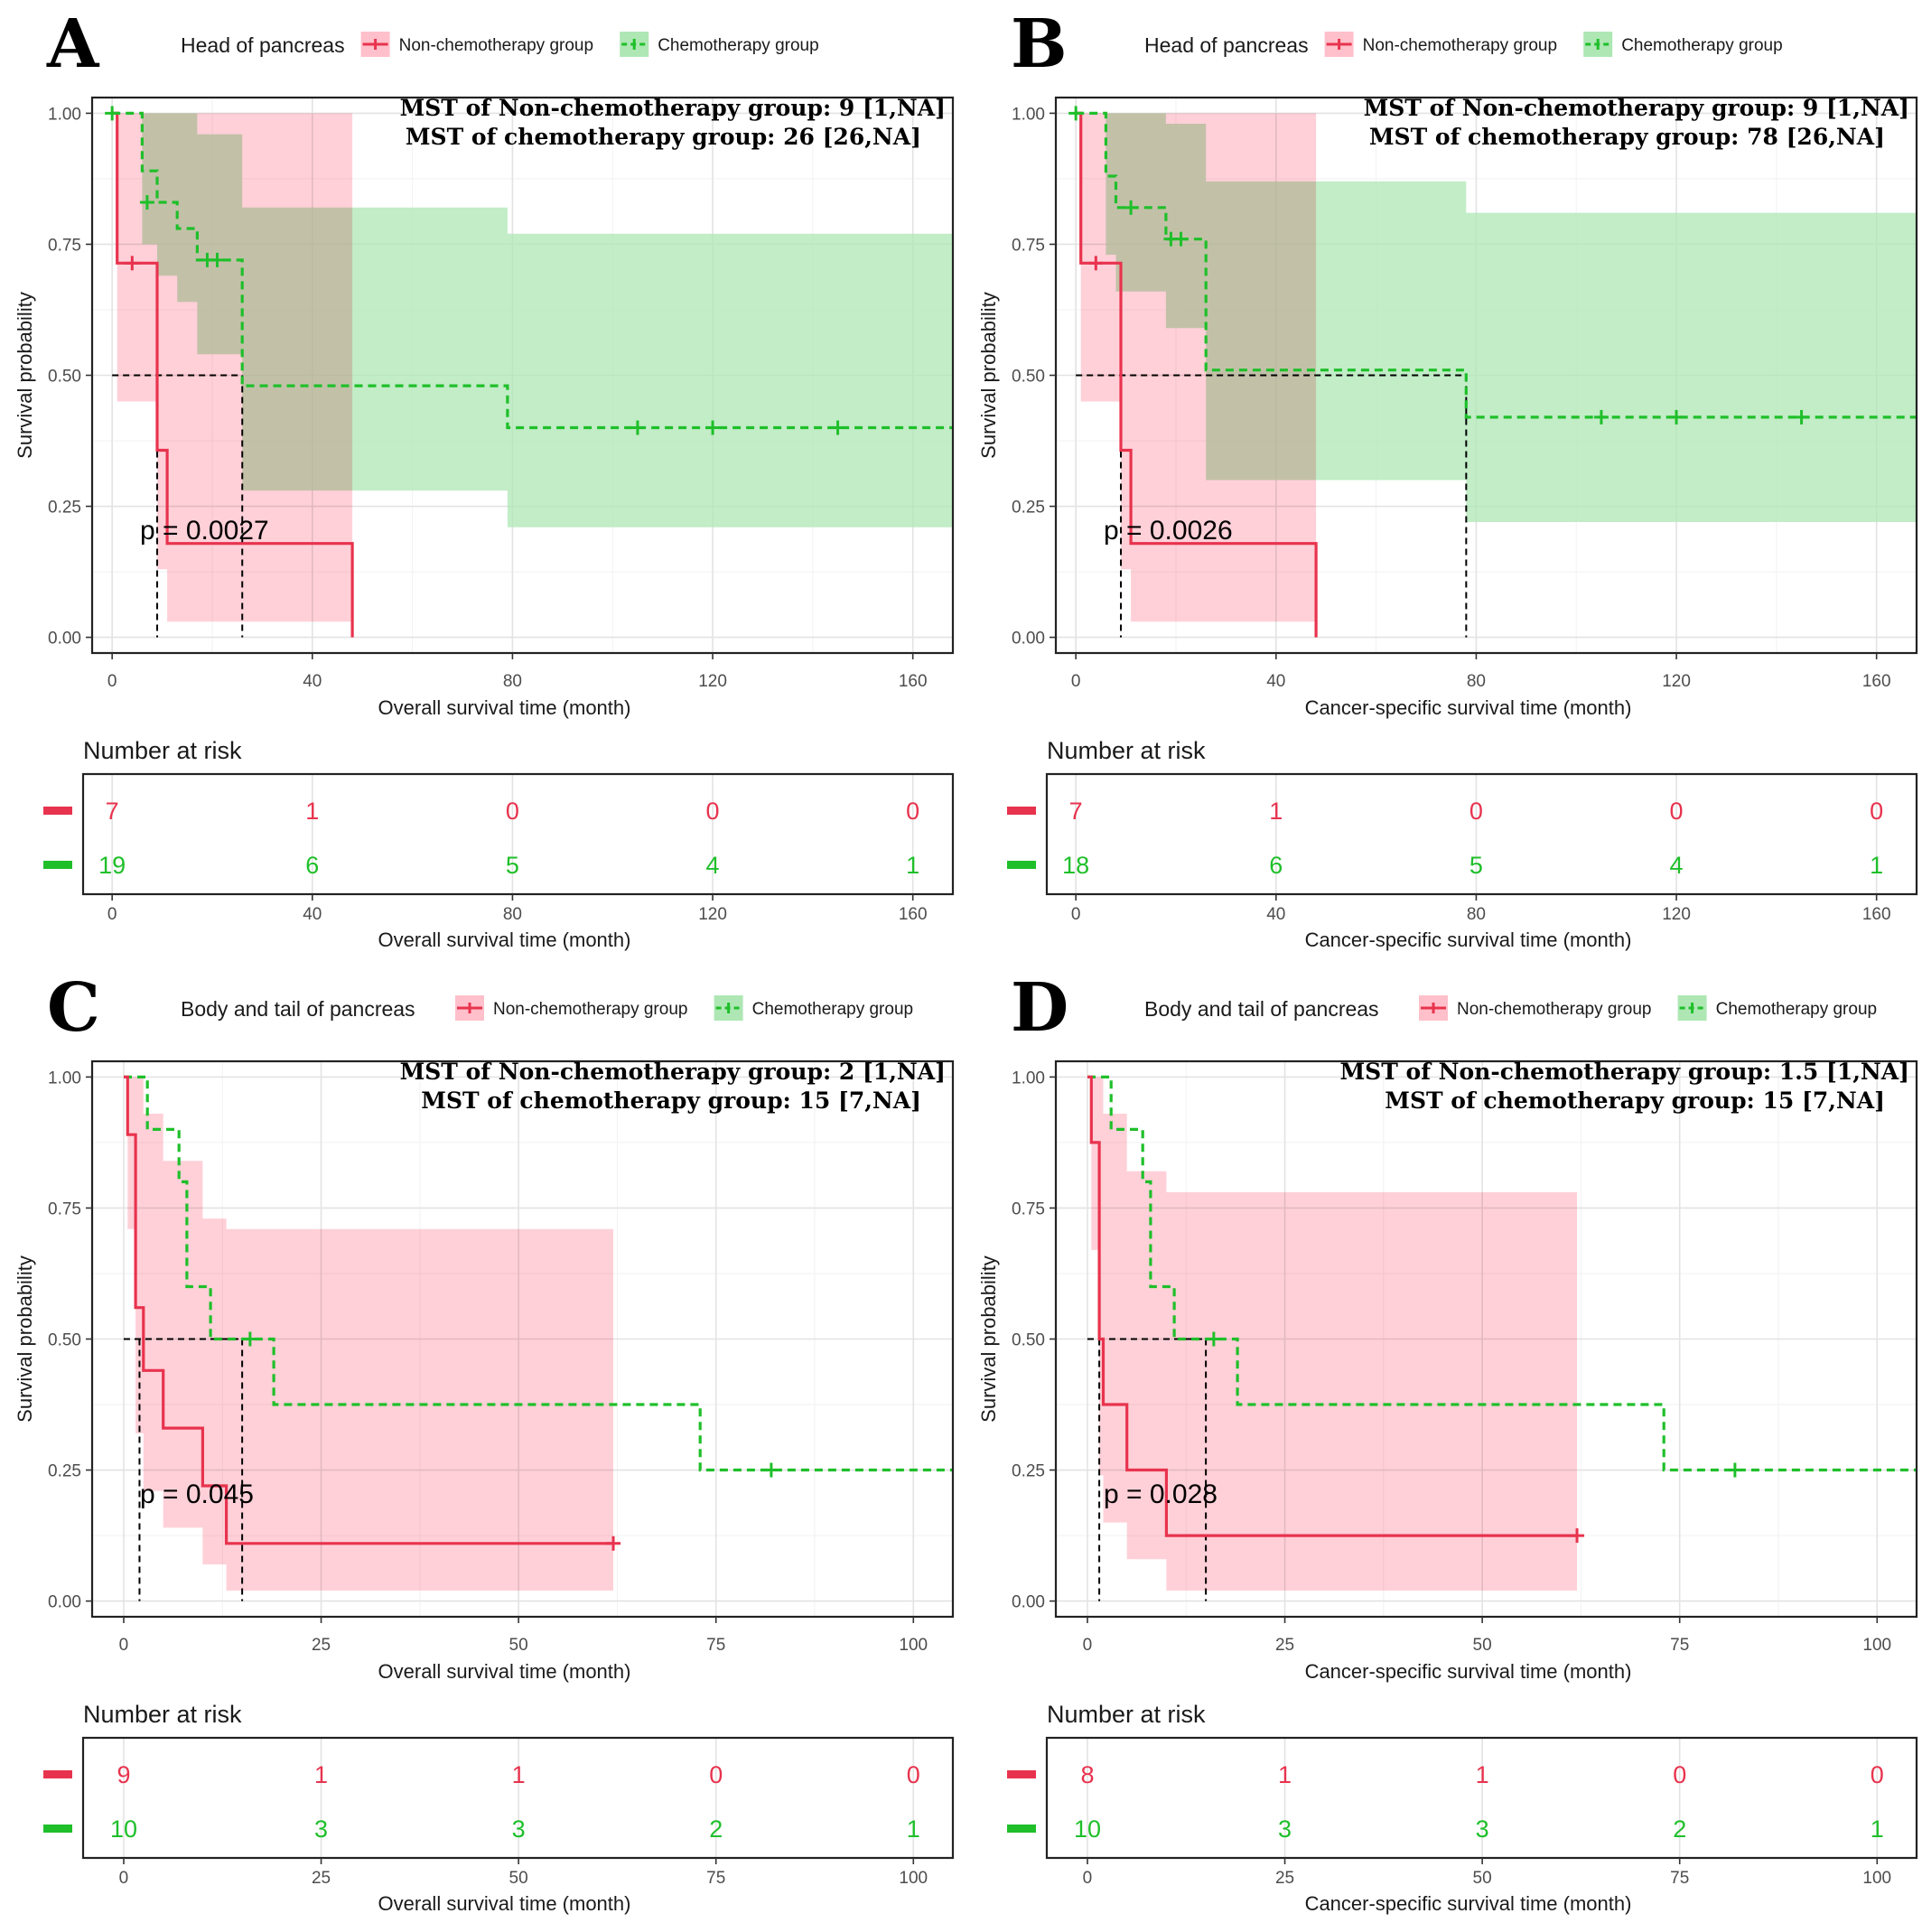  What do you see at coordinates (232, 367) in the screenshot?
I see `ci-band-non-chemo` at bounding box center [232, 367].